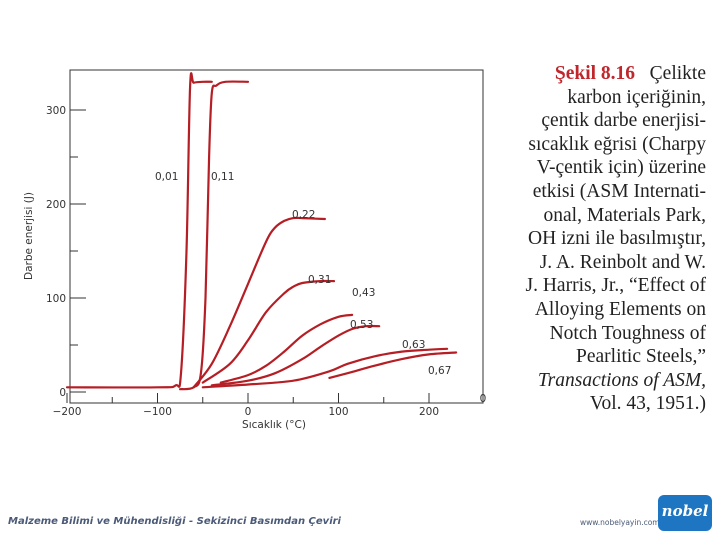  I want to click on caption-line-10: Alloying Elements on, so click(620, 309).